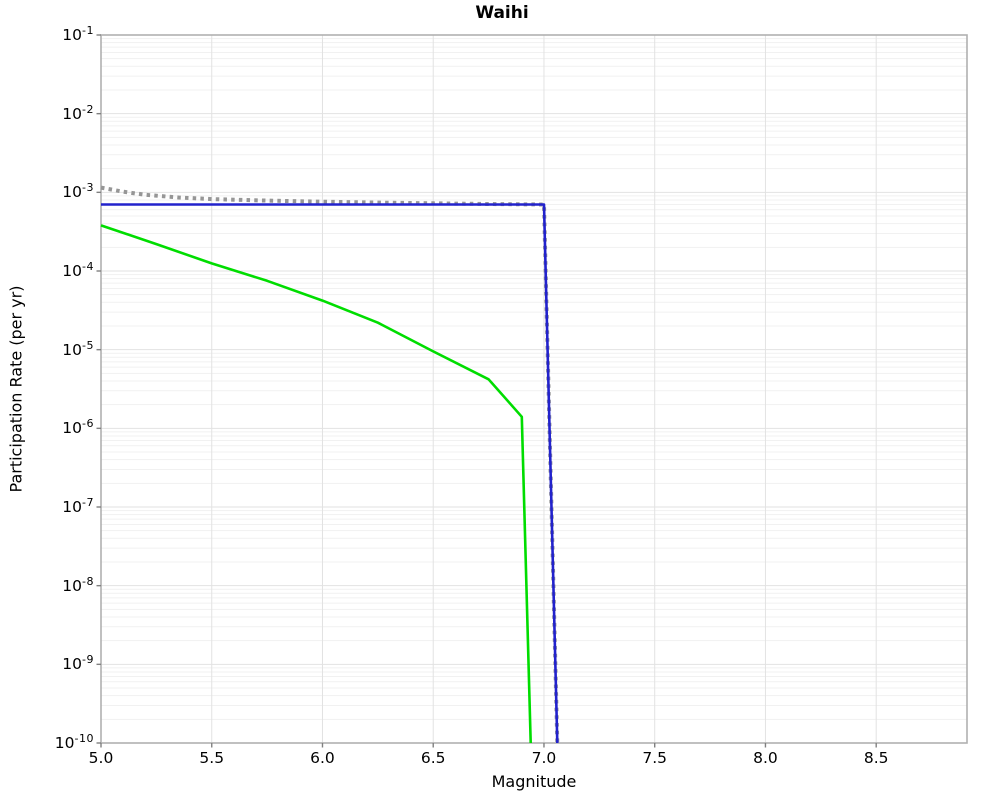 The height and width of the screenshot is (800, 1000). What do you see at coordinates (16, 389) in the screenshot?
I see `y-axis-label: Participation Rate (per yr)` at bounding box center [16, 389].